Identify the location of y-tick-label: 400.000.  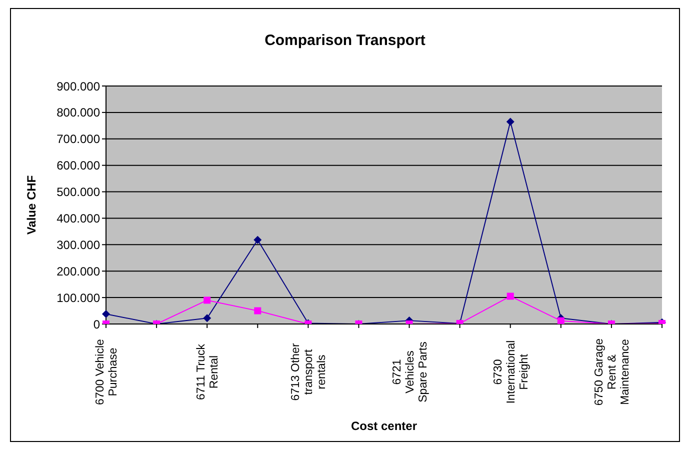
(78, 218).